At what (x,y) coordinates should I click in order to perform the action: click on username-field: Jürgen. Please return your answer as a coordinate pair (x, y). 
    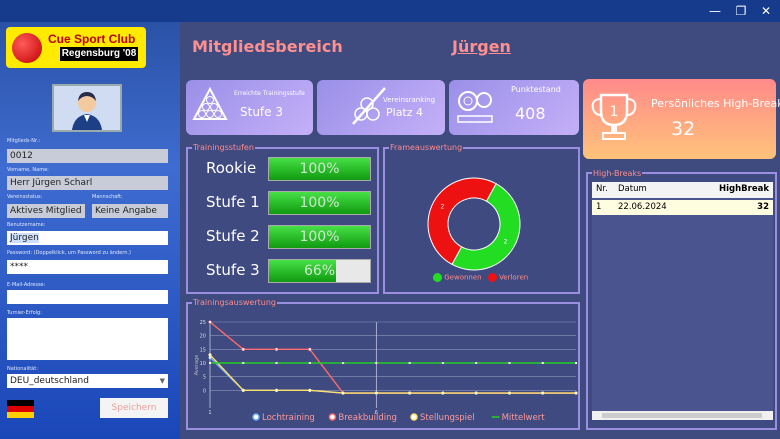
    Looking at the image, I should click on (87, 238).